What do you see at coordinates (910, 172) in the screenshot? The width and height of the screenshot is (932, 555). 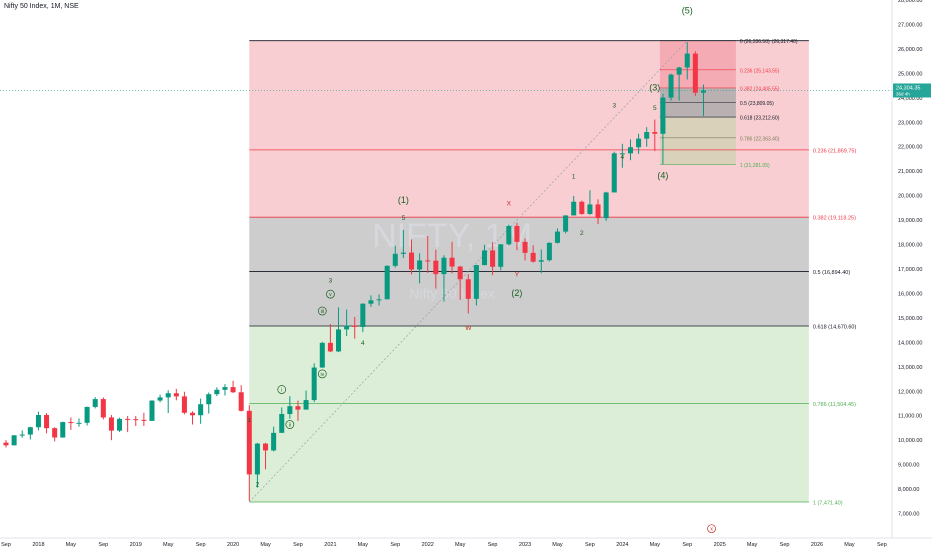 I see `y-tick-label: 21,000.00` at bounding box center [910, 172].